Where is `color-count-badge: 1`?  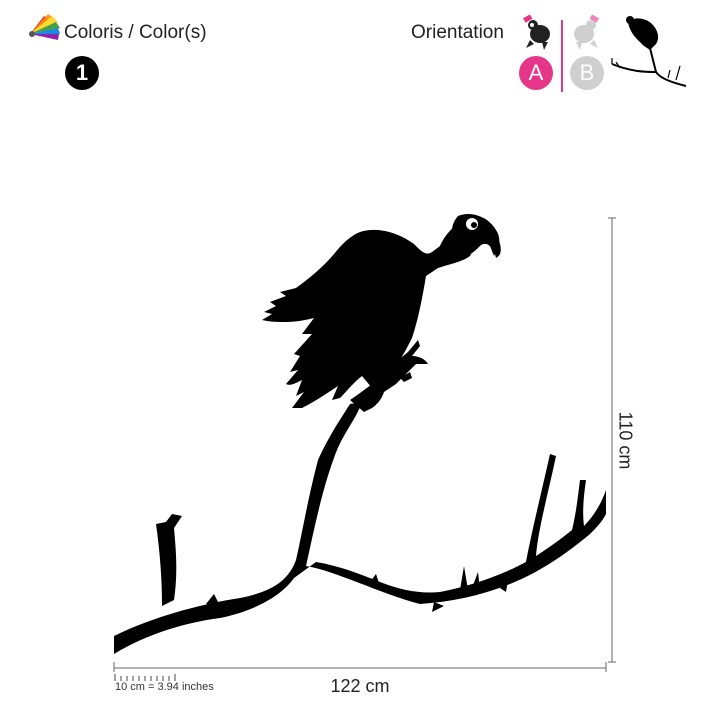
color-count-badge: 1 is located at coordinates (82, 73).